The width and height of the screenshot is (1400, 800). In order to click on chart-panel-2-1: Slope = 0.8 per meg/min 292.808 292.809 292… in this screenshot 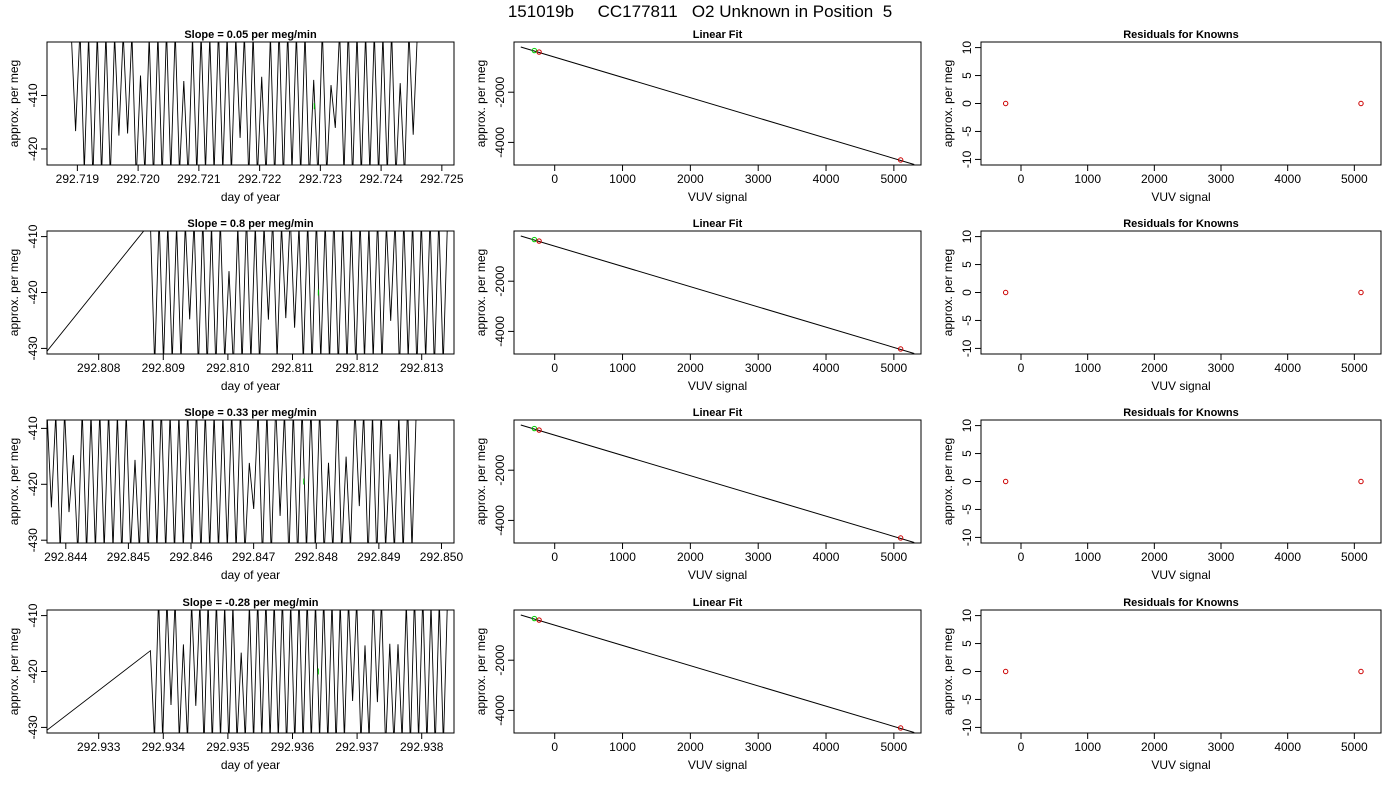, I will do `click(231, 305)`.